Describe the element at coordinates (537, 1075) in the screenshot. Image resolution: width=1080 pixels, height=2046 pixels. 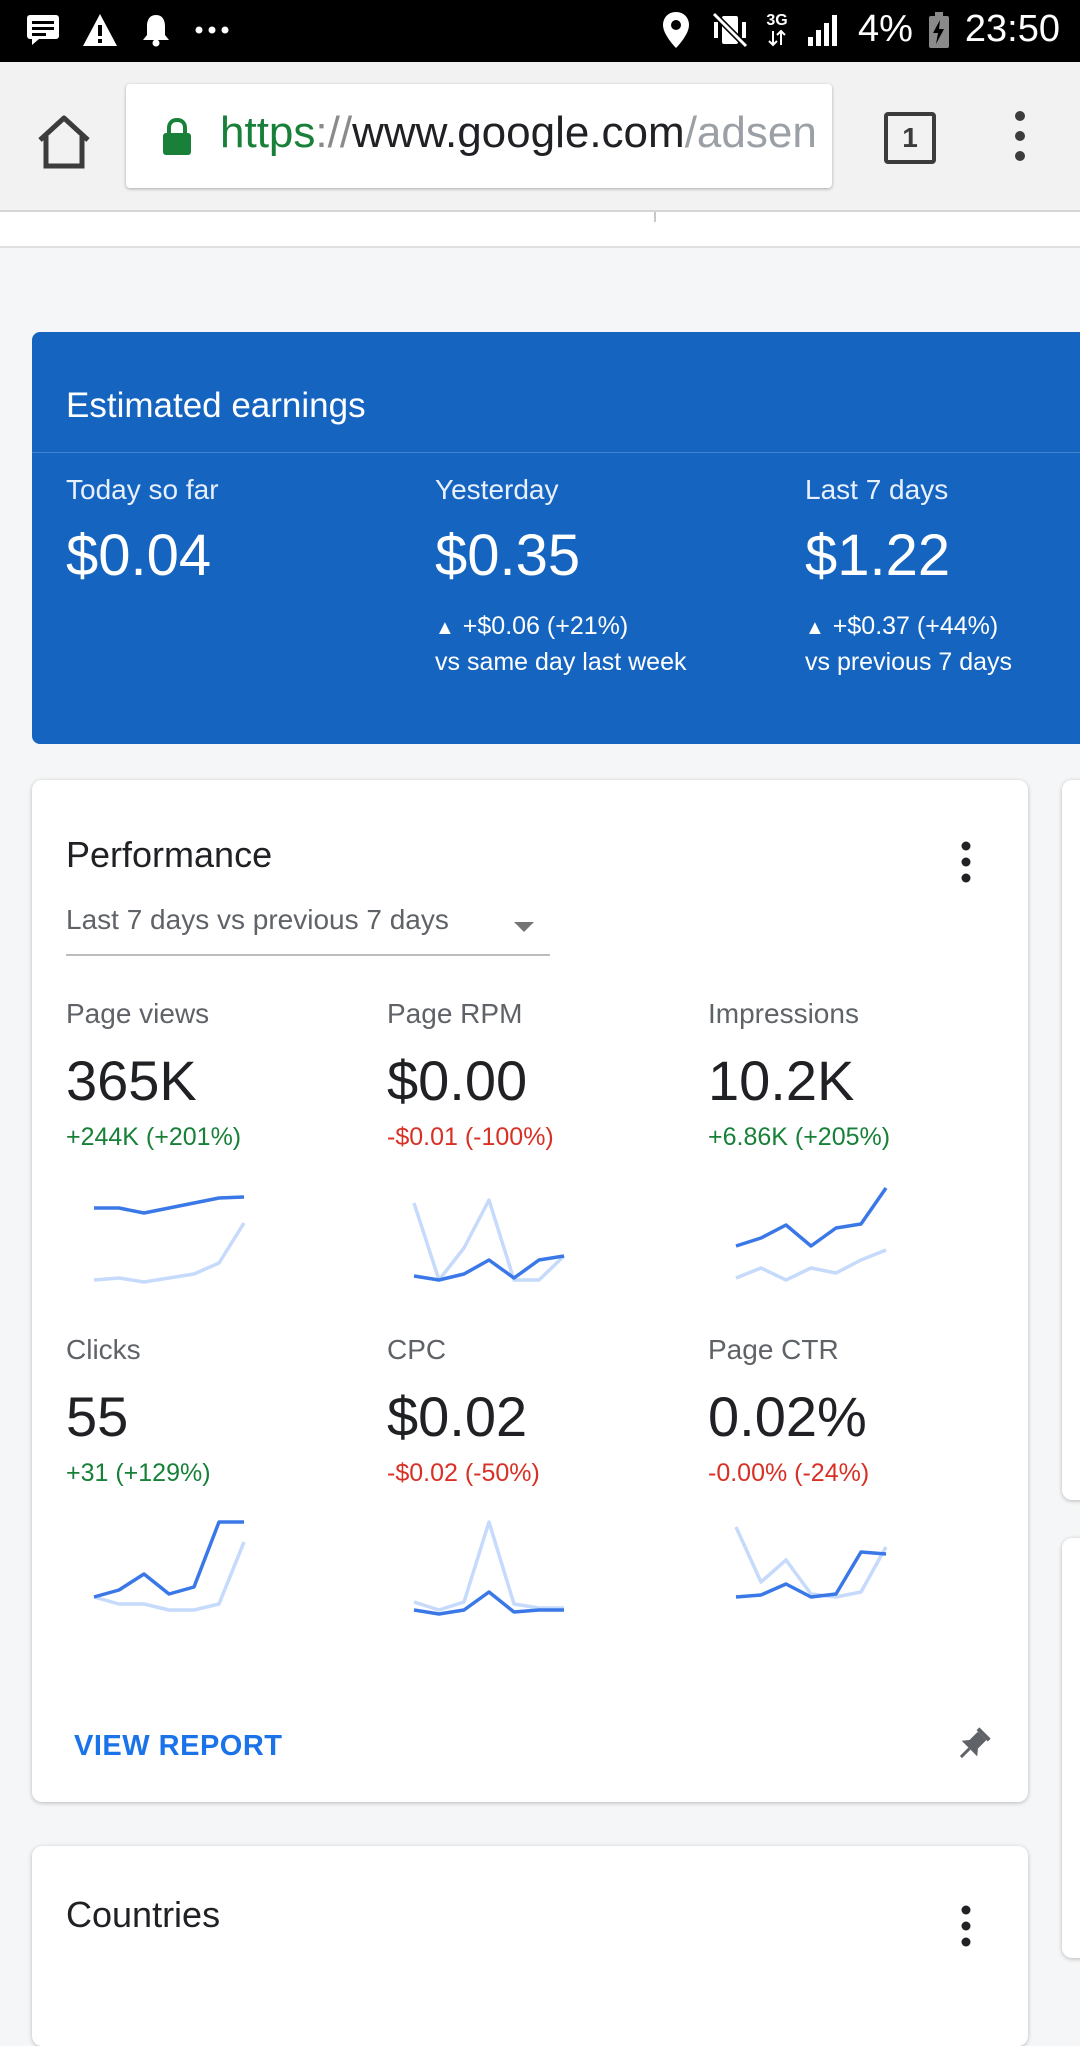
I see `metric-page-rpm: Page RPM $0.00 -$0.01 (-100%)` at that location.